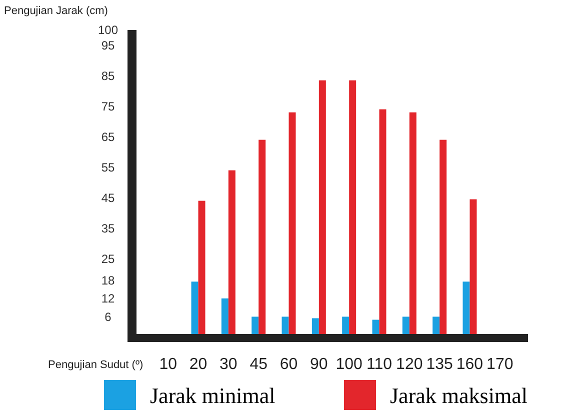 The height and width of the screenshot is (412, 562). What do you see at coordinates (108, 197) in the screenshot?
I see `y-tick-label: 45` at bounding box center [108, 197].